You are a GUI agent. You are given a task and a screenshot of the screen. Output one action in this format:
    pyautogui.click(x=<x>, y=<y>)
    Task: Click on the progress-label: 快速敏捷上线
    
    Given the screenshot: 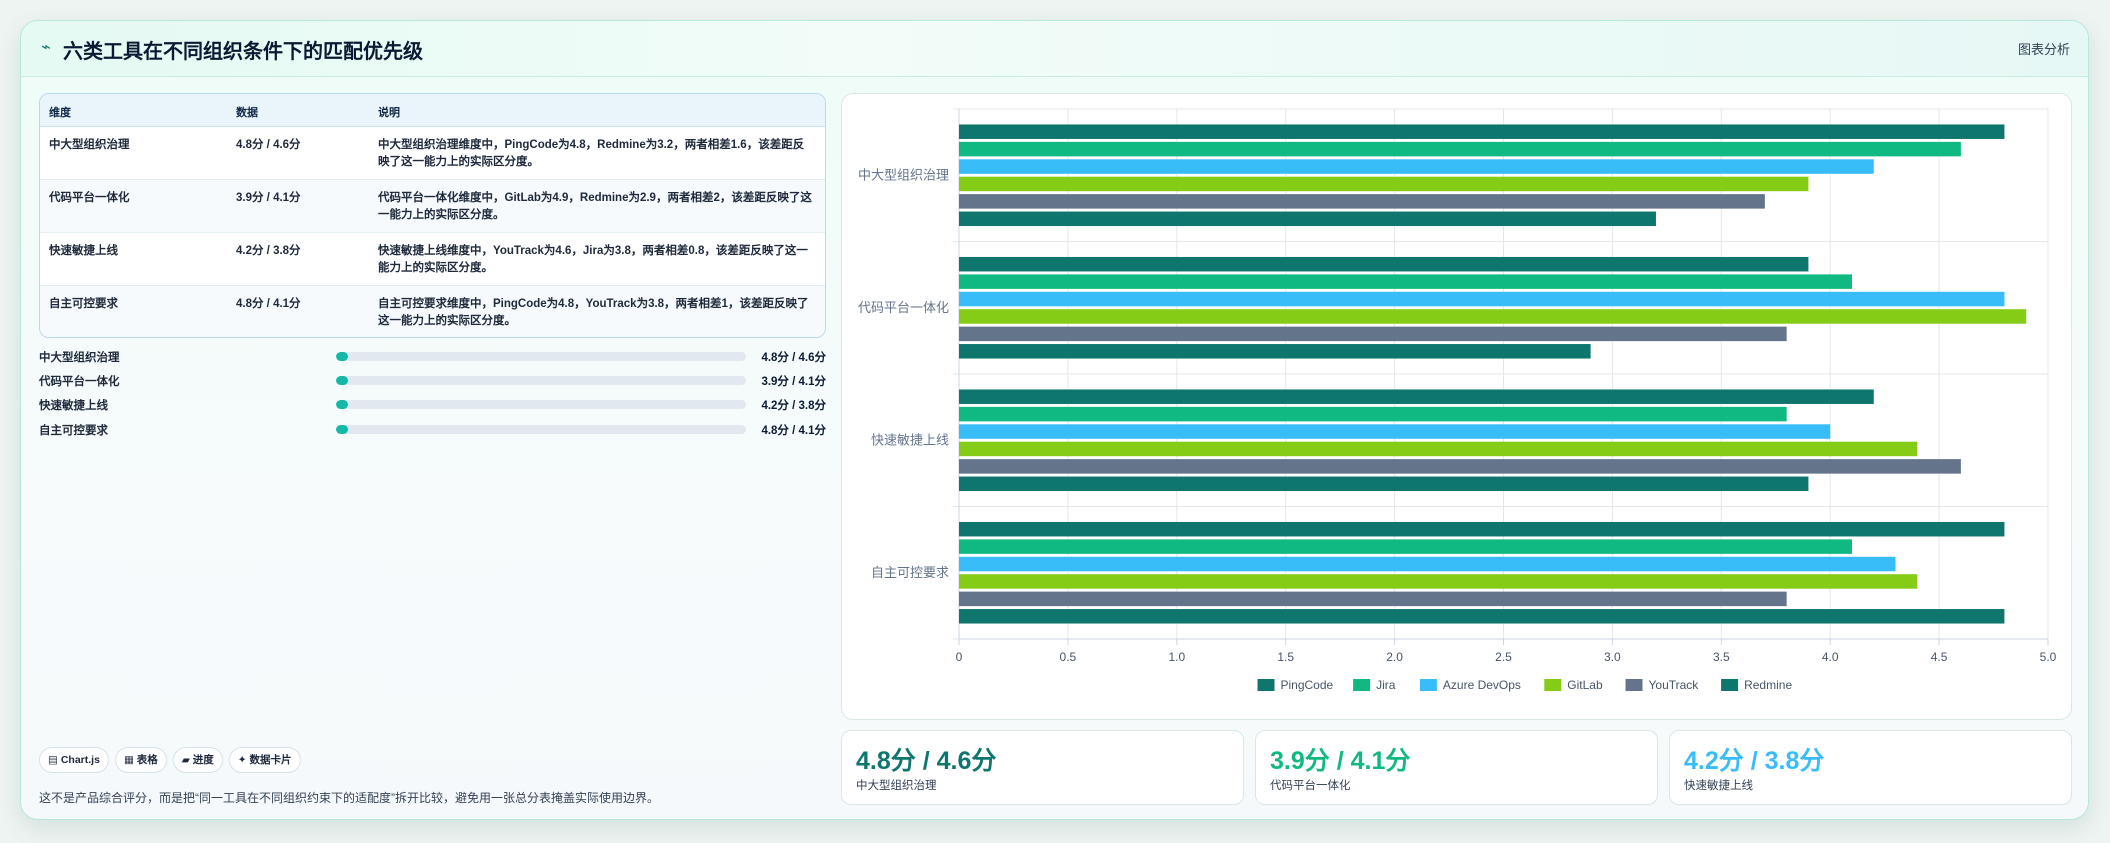 What is the action you would take?
    pyautogui.click(x=73, y=406)
    